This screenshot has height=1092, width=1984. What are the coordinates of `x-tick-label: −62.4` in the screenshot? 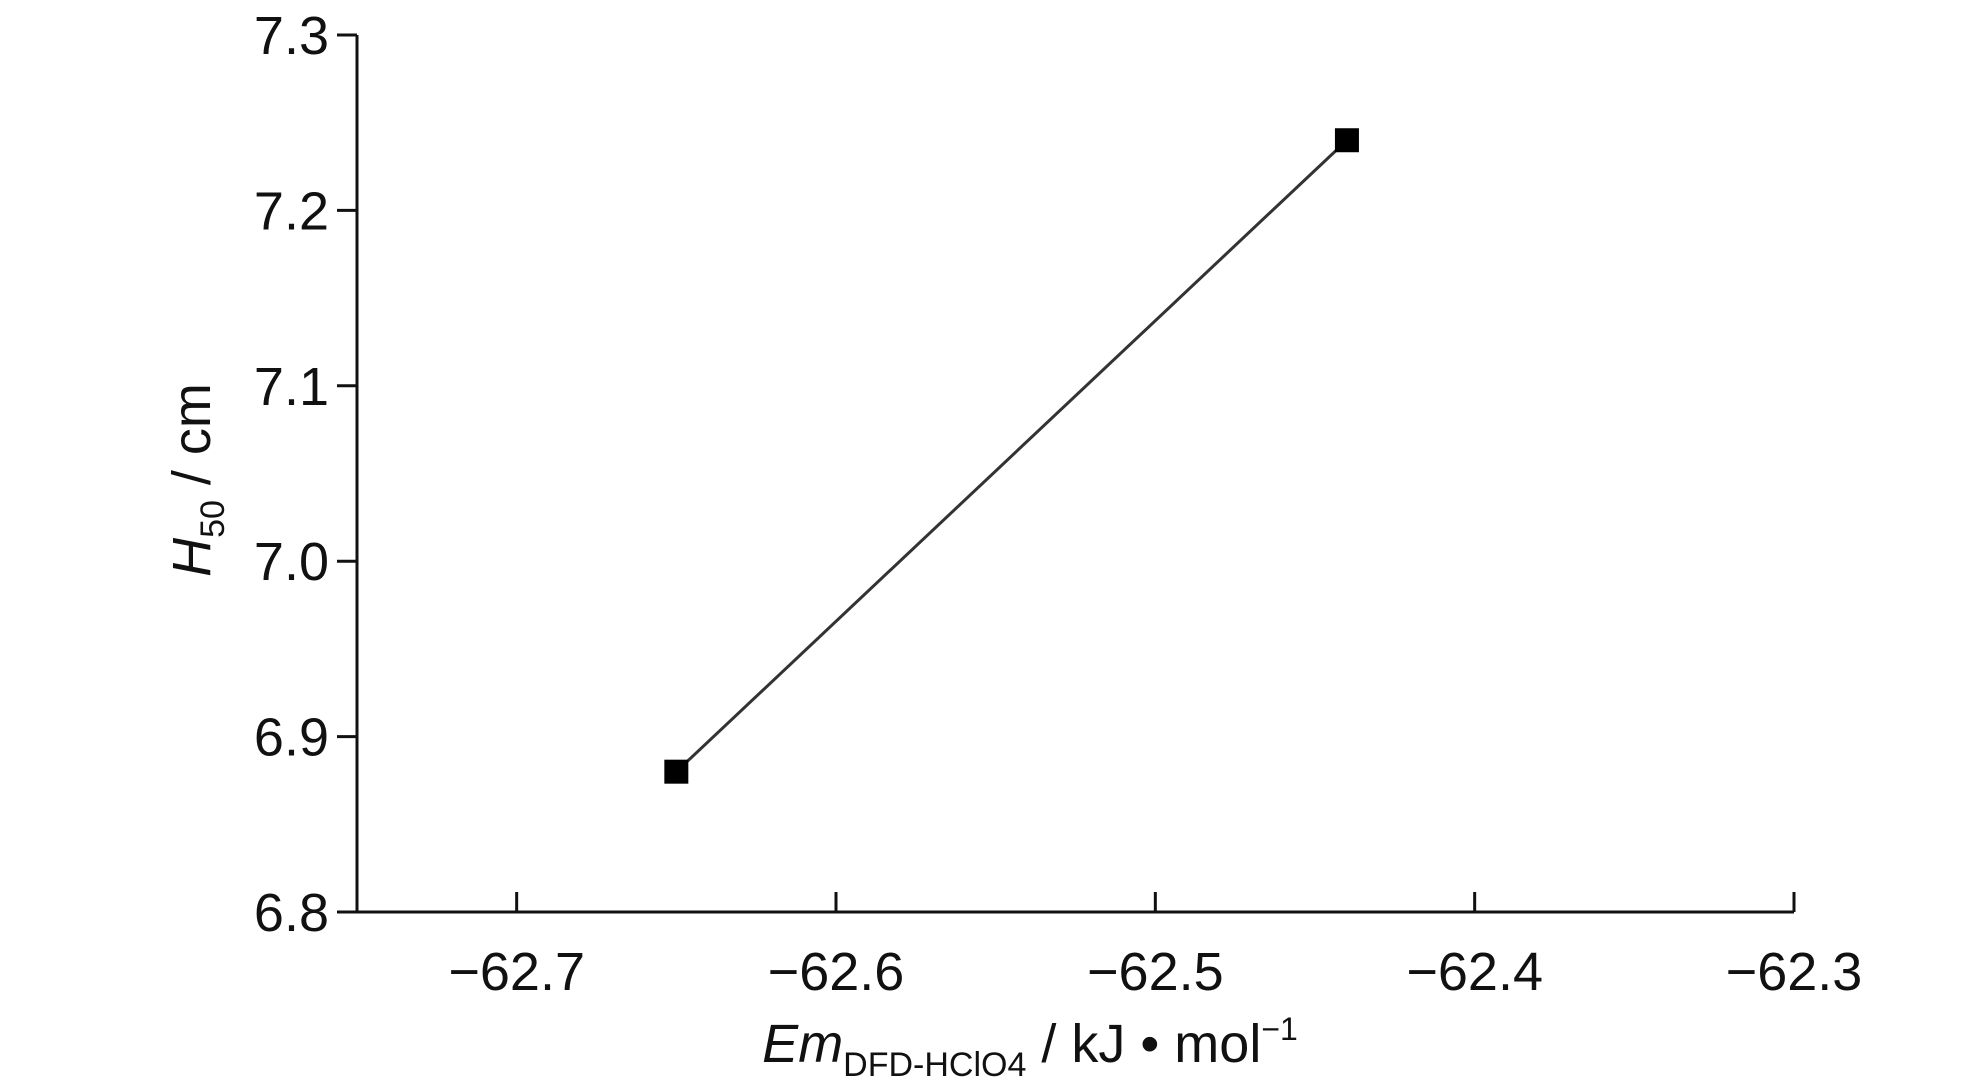 It's located at (1474, 972).